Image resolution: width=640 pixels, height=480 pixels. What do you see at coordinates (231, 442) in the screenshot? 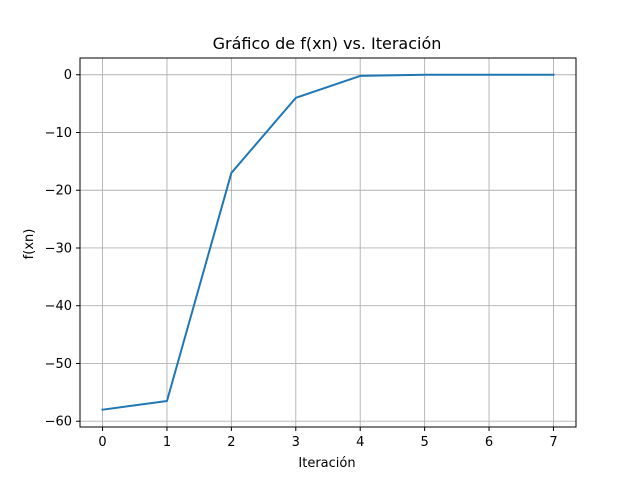
I see `x-tick-label: 2` at bounding box center [231, 442].